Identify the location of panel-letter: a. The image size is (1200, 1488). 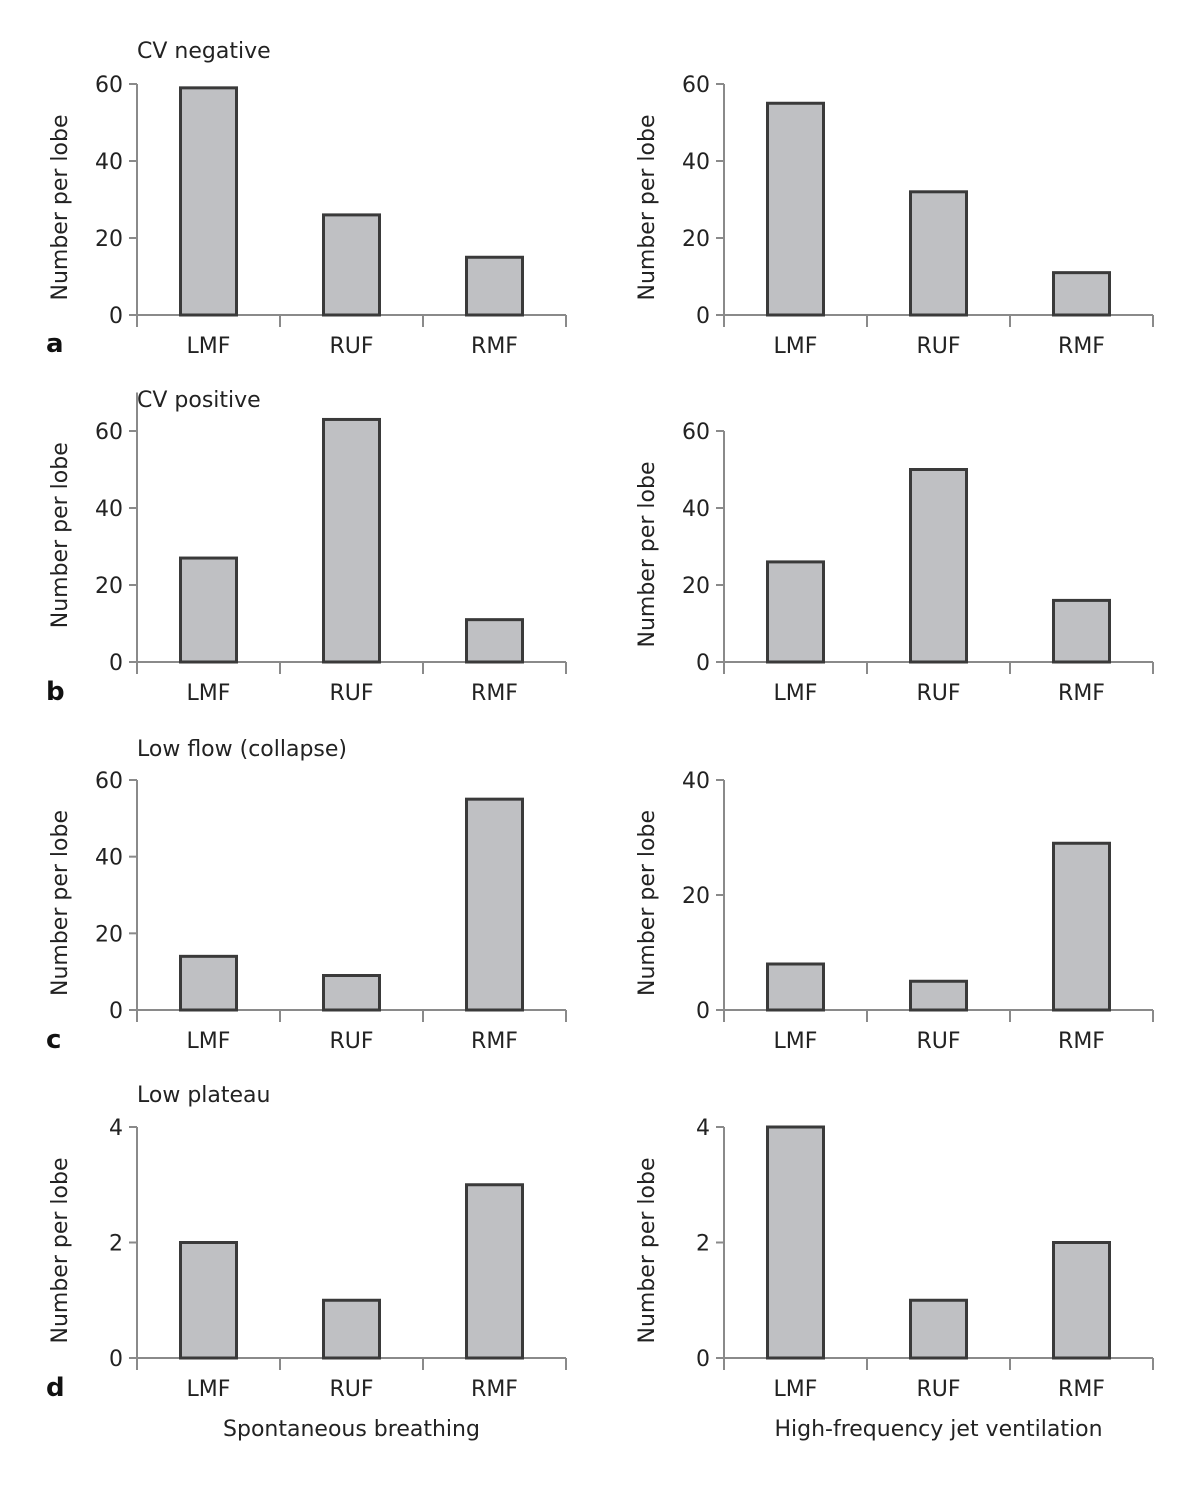
(55, 344).